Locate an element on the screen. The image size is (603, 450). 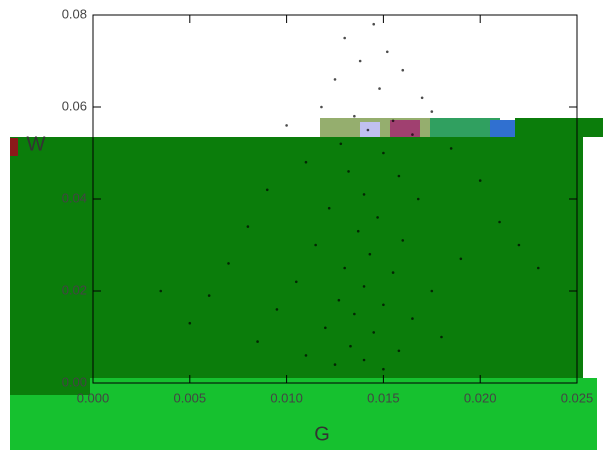
y-tick-label: 0.00 is located at coordinates (74, 381).